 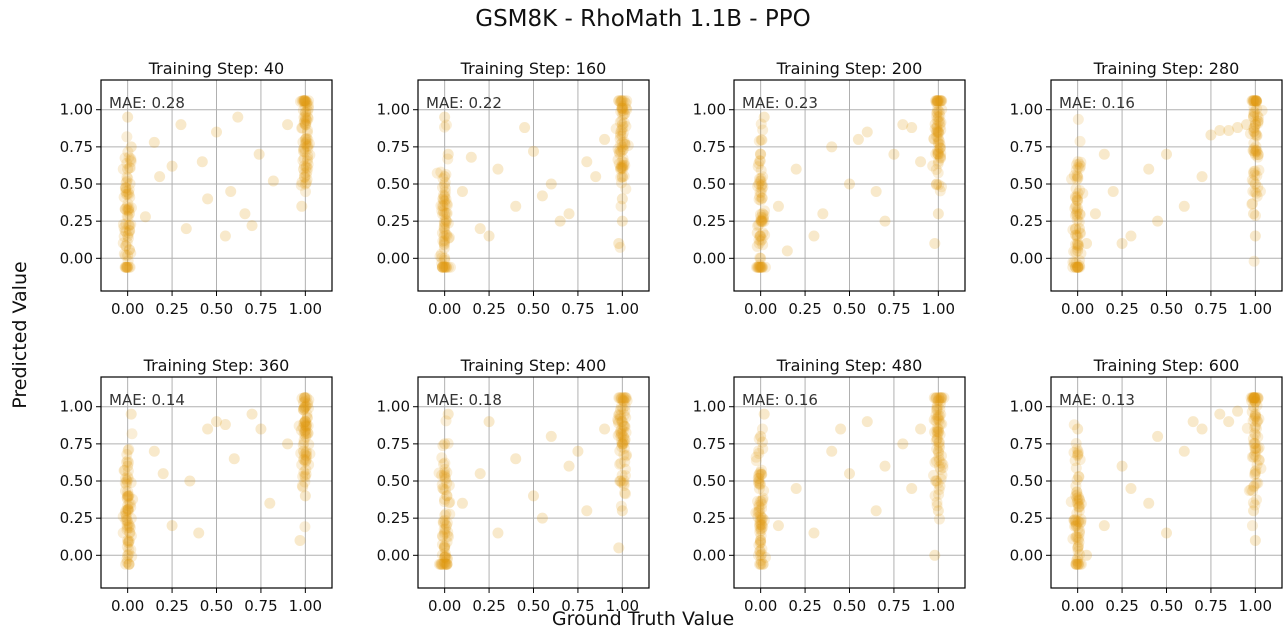 What do you see at coordinates (938, 309) in the screenshot?
I see `x-tick-label: 1.00` at bounding box center [938, 309].